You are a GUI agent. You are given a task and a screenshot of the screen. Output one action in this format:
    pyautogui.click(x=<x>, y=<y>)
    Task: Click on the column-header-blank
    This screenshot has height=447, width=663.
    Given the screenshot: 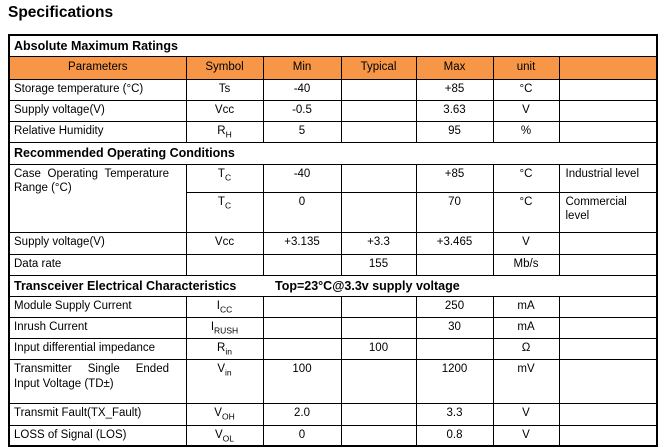 What is the action you would take?
    pyautogui.click(x=608, y=68)
    